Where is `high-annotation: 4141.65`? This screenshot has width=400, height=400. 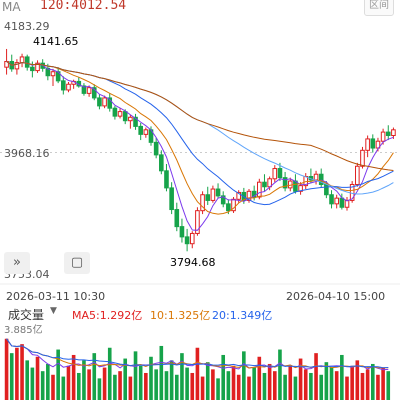
high-annotation: 4141.65 is located at coordinates (56, 41).